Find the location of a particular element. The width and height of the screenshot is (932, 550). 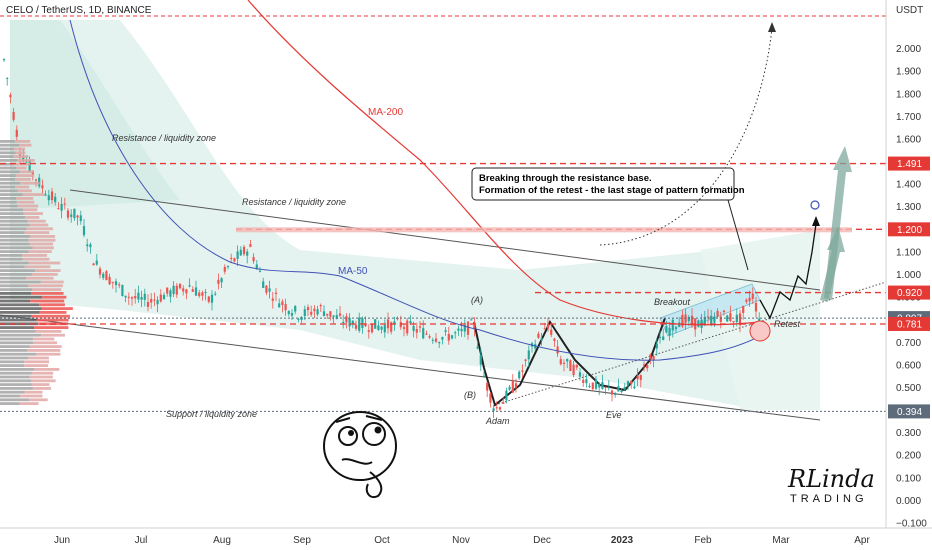

resistance-band is located at coordinates (544, 230).